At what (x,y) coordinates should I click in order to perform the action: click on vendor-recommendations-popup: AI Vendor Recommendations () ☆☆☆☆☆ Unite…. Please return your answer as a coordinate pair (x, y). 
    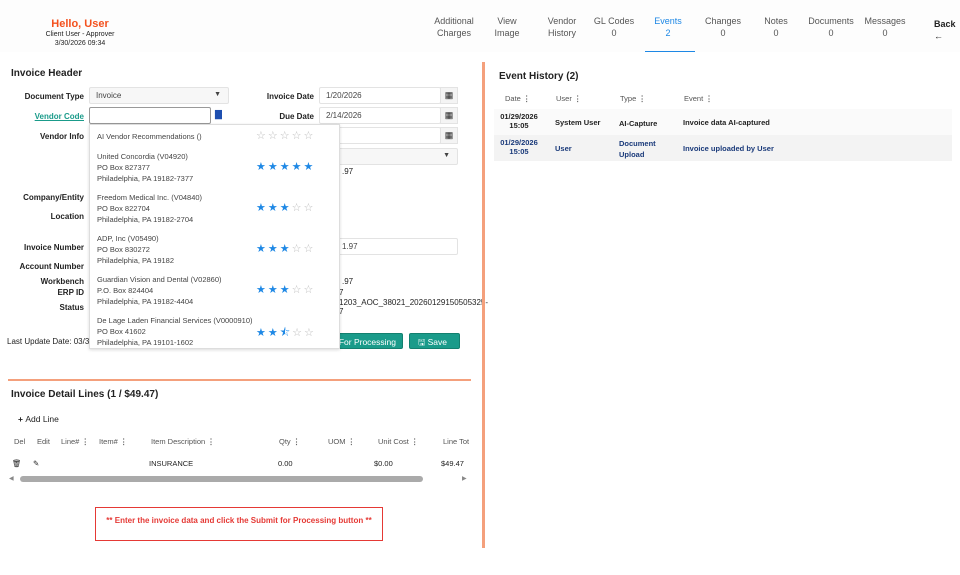
    Looking at the image, I should click on (214, 236).